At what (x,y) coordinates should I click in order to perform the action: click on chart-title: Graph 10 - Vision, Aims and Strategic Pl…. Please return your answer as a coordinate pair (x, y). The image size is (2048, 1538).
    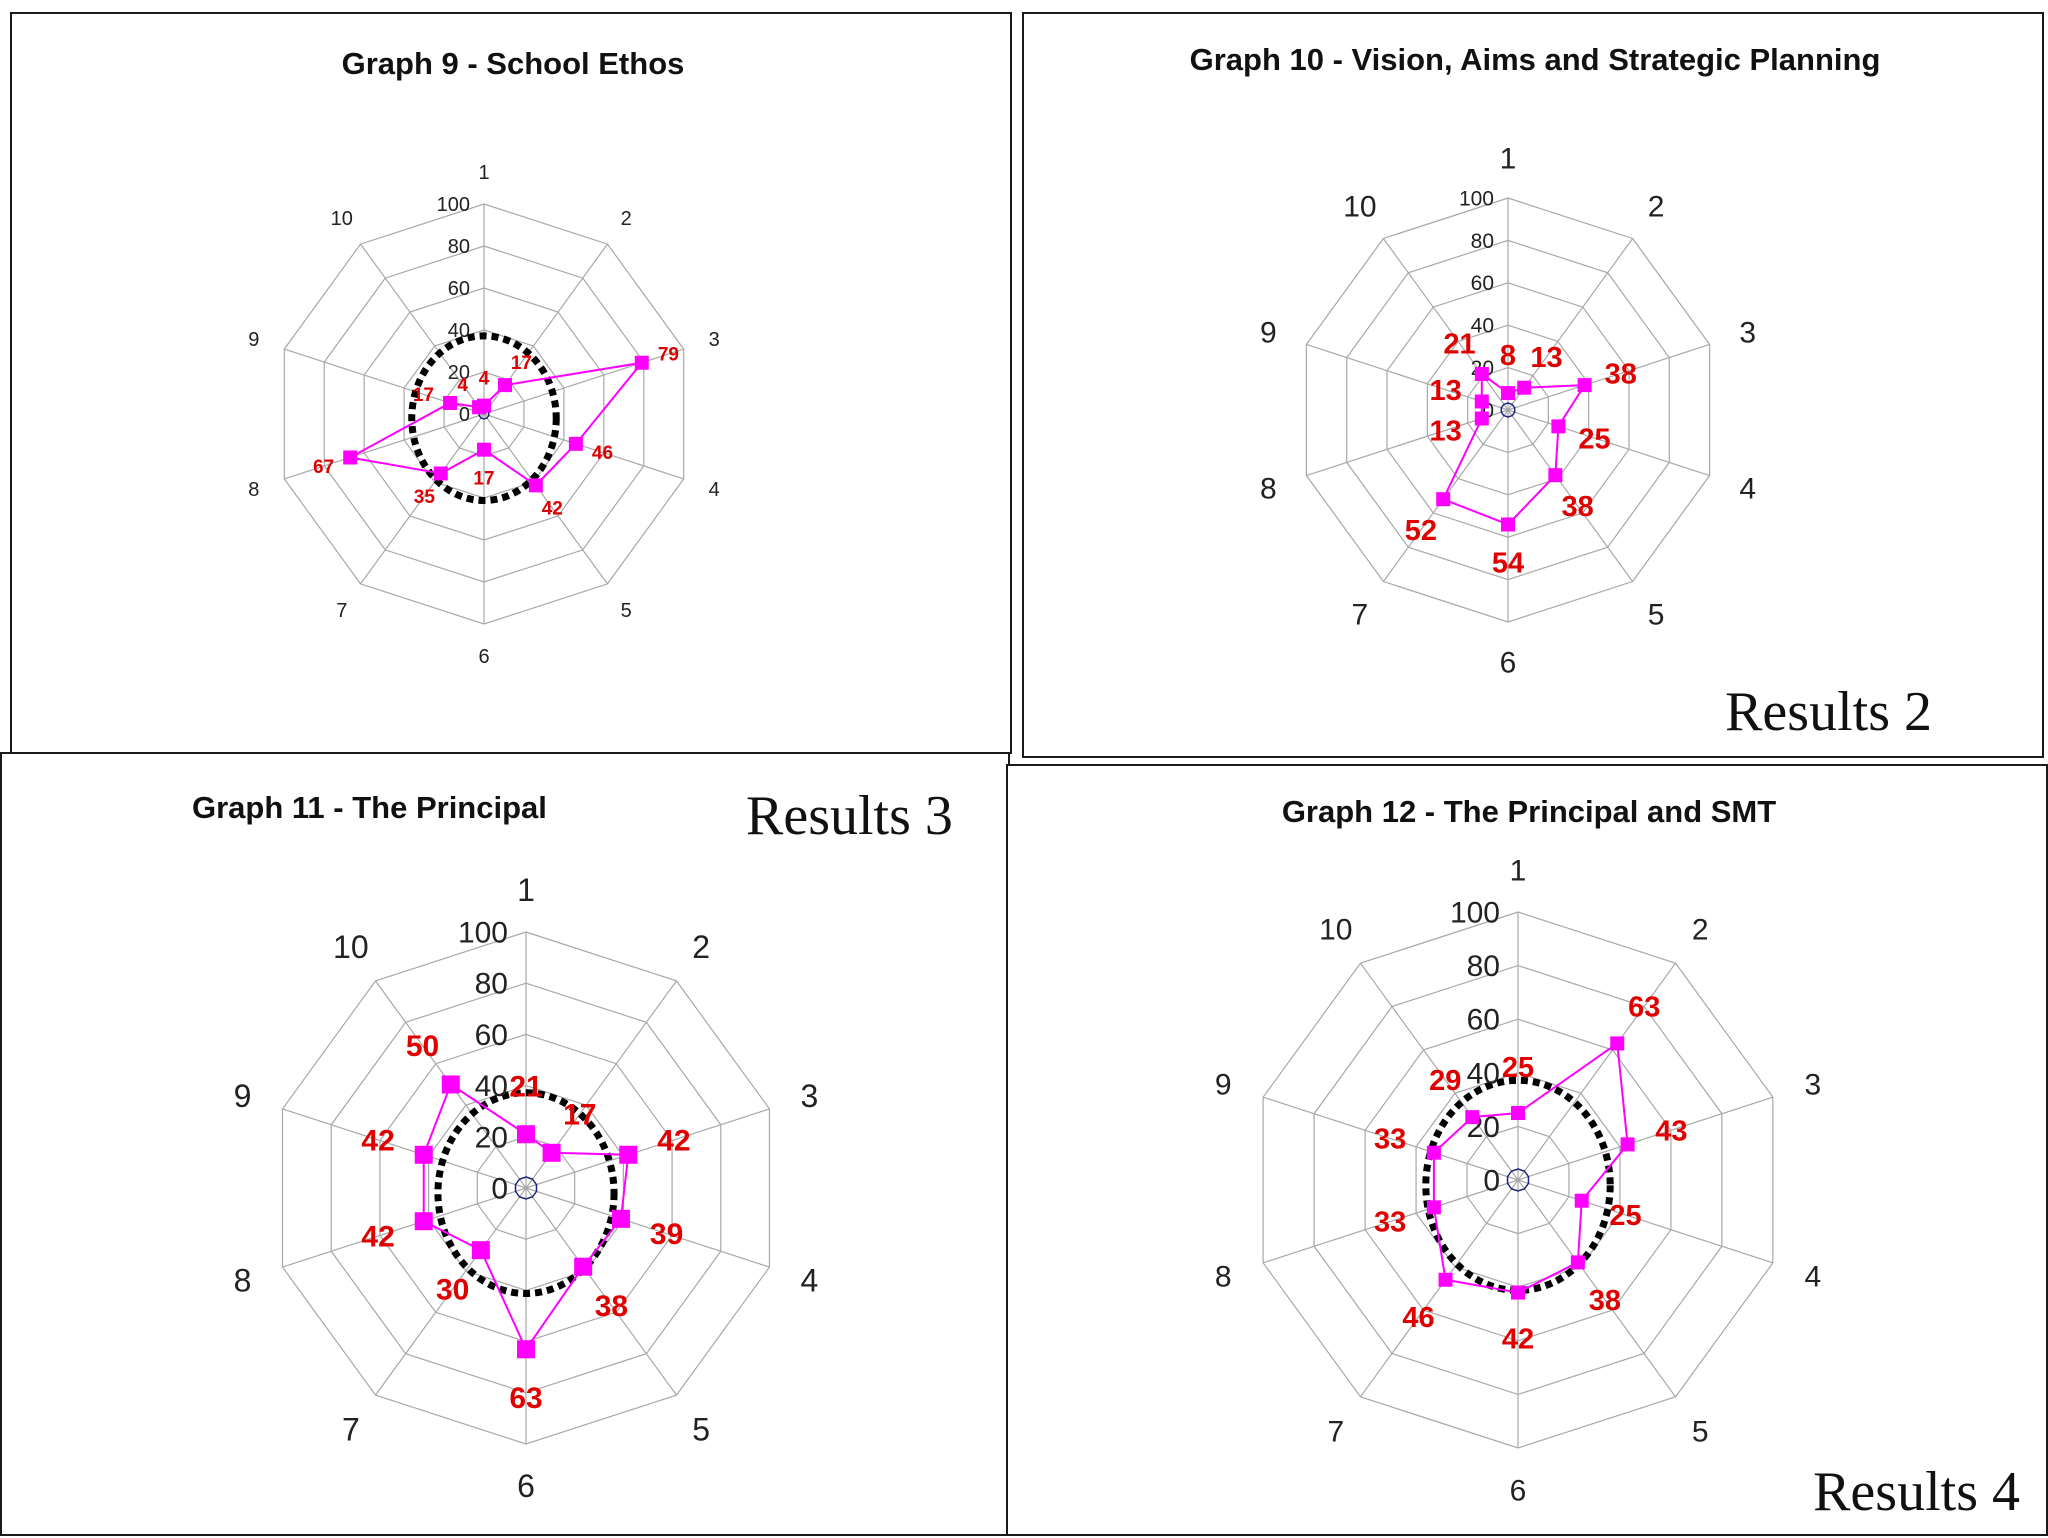
    Looking at the image, I should click on (1535, 59).